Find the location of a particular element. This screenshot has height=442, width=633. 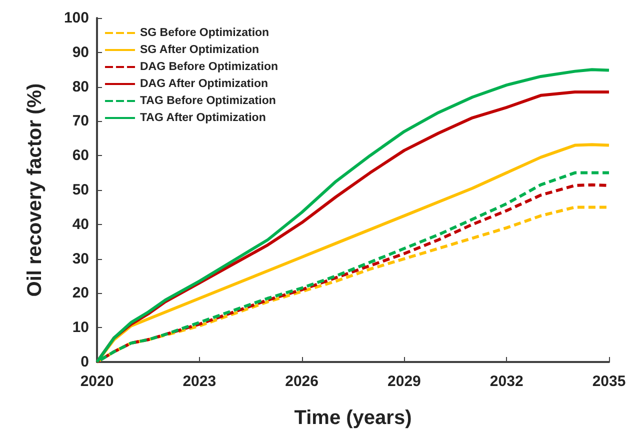

x-tick-label: 2029 is located at coordinates (404, 381).